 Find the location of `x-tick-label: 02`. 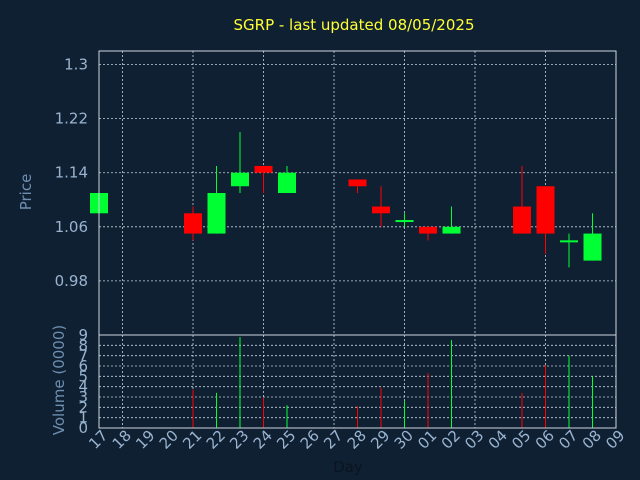

x-tick-label: 02 is located at coordinates (451, 440).